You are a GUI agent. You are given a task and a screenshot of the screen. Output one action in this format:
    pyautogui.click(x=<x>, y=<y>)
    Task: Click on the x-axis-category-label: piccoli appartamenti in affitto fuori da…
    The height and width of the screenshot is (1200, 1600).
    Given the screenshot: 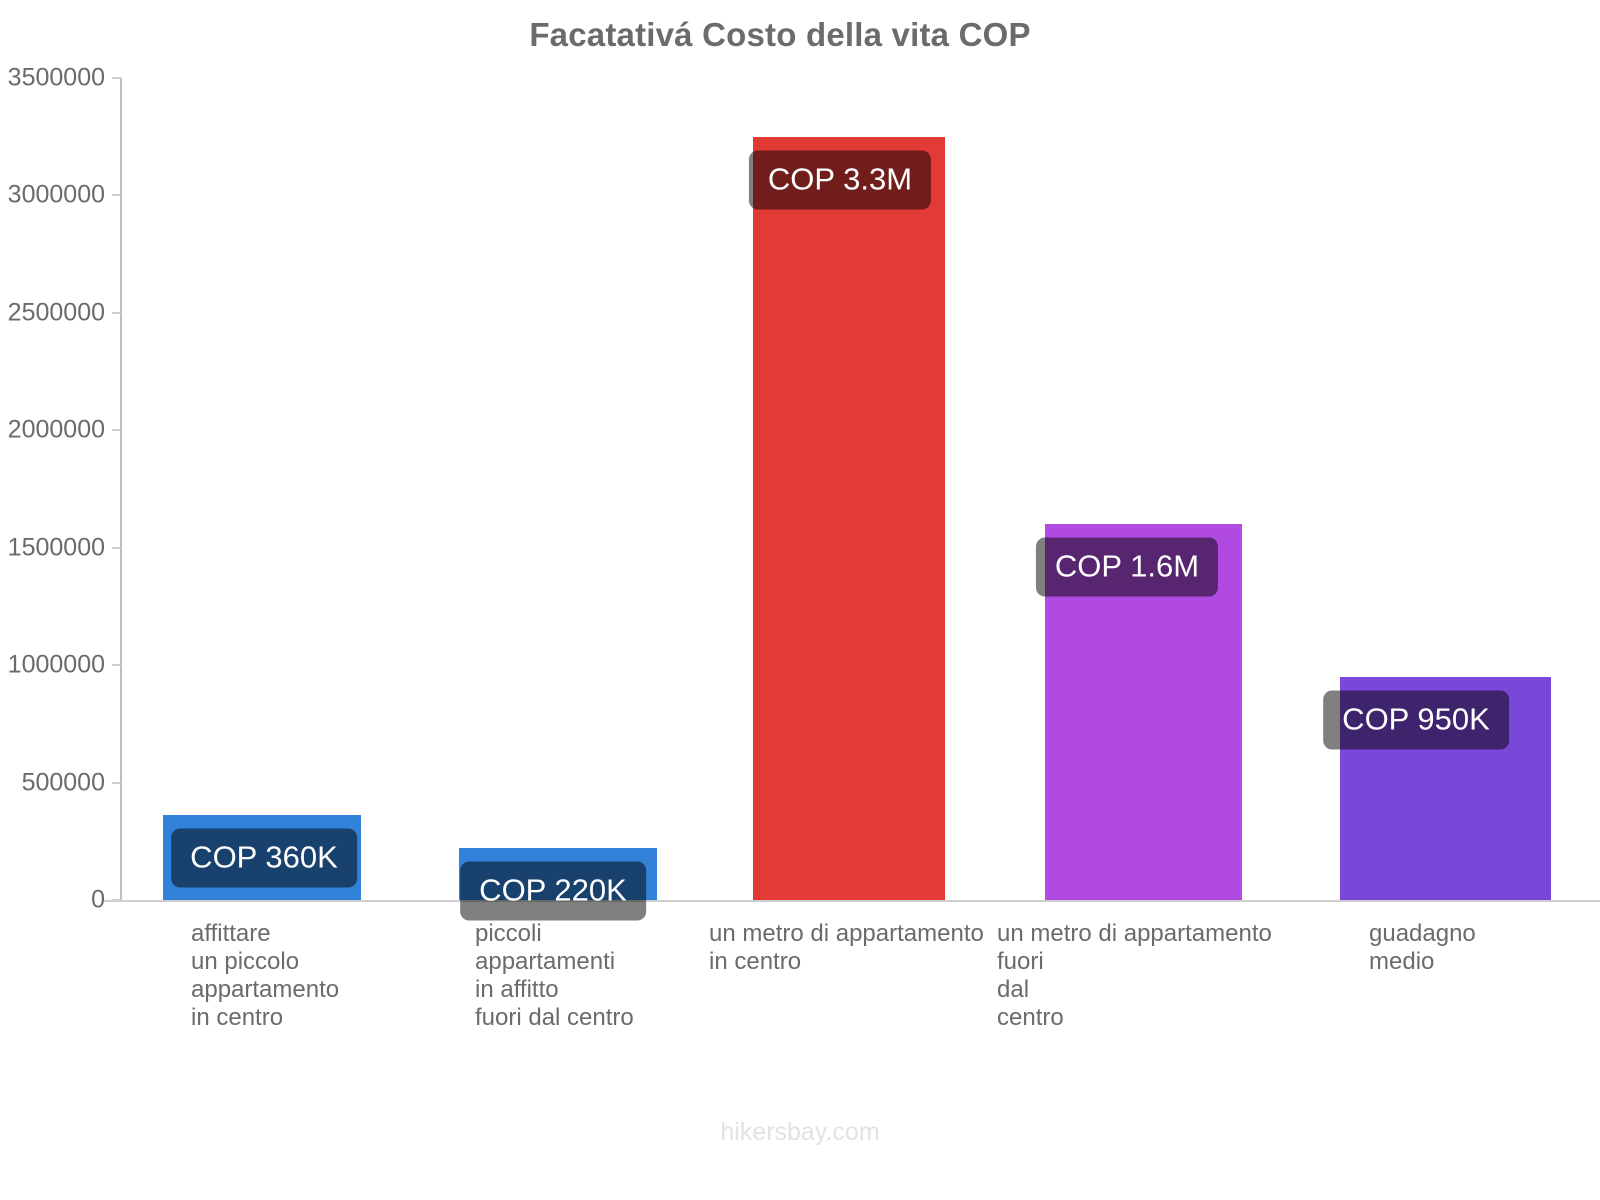 What is the action you would take?
    pyautogui.click(x=554, y=976)
    